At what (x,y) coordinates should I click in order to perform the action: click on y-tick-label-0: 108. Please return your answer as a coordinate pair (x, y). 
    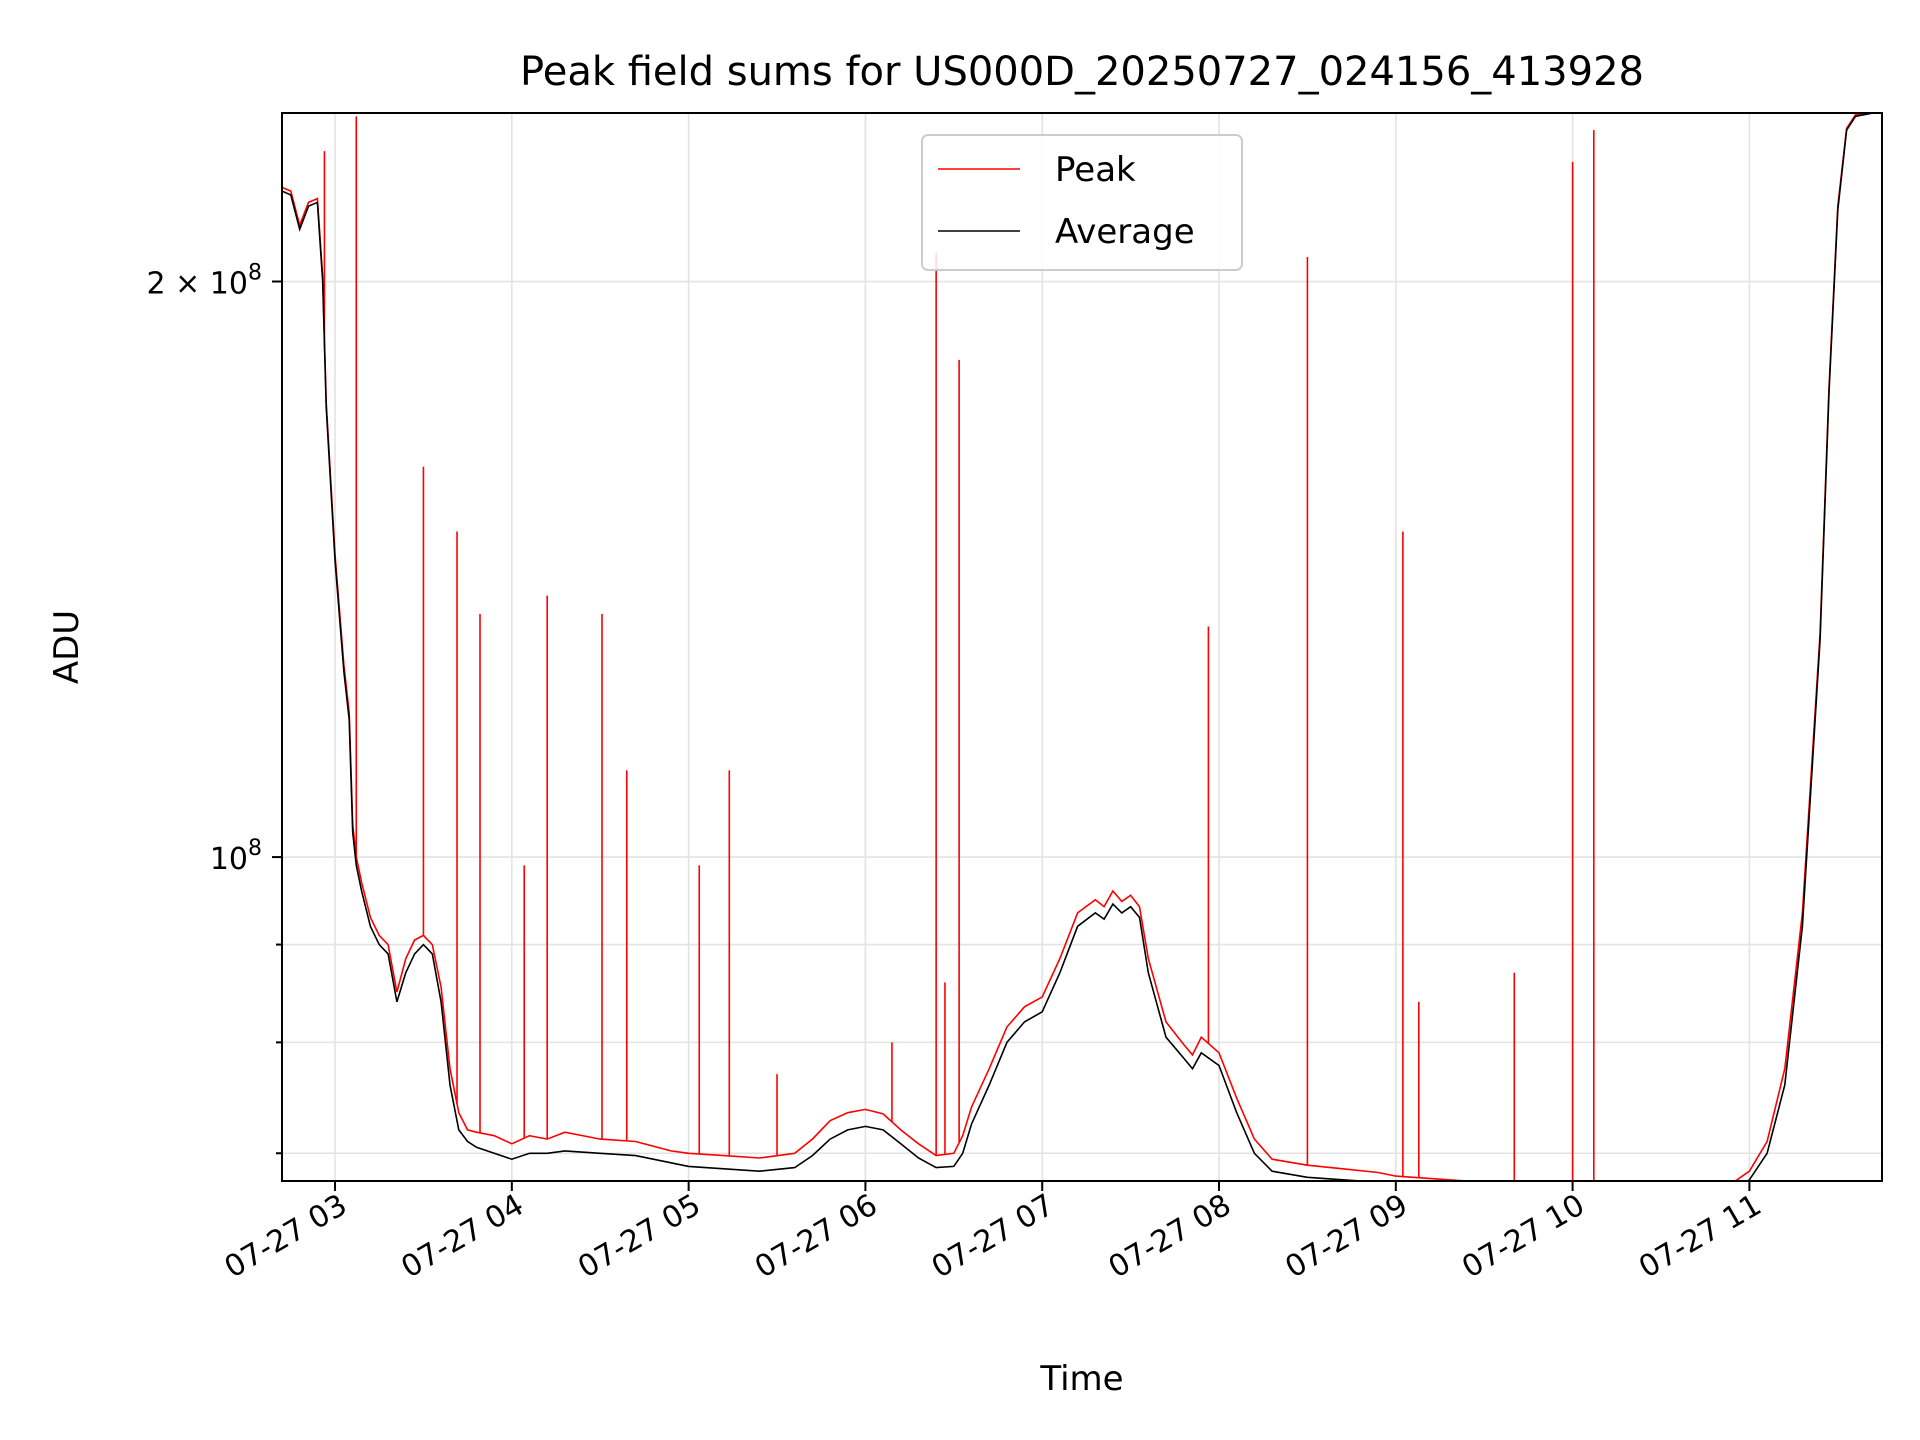
    Looking at the image, I should click on (236, 856).